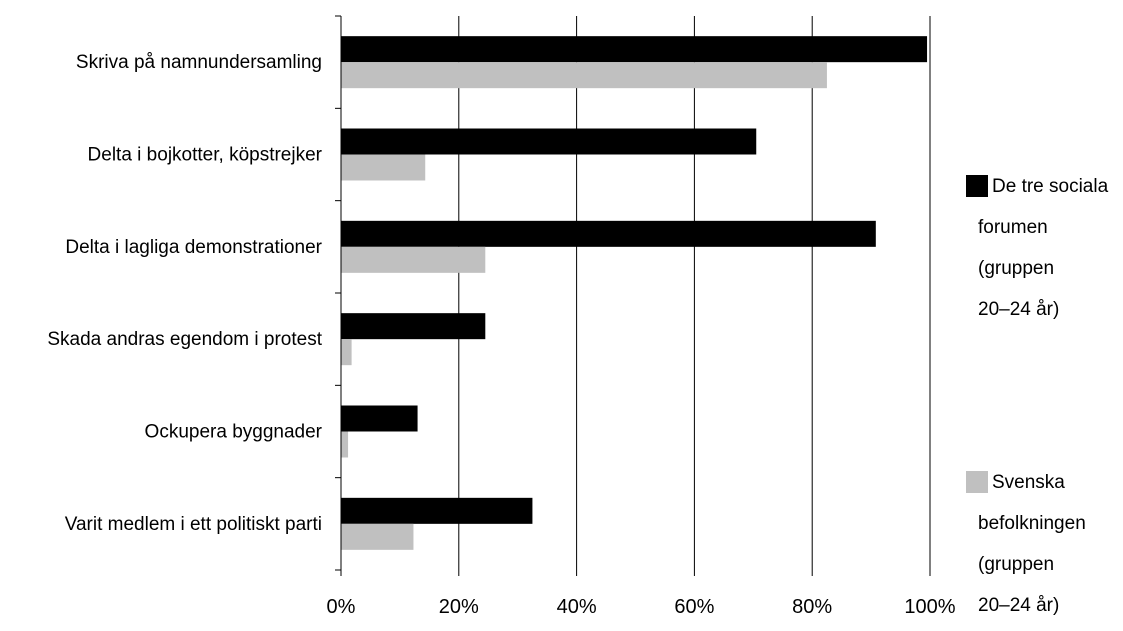 This screenshot has width=1123, height=631. What do you see at coordinates (1028, 482) in the screenshot?
I see `legend-label: Svenska` at bounding box center [1028, 482].